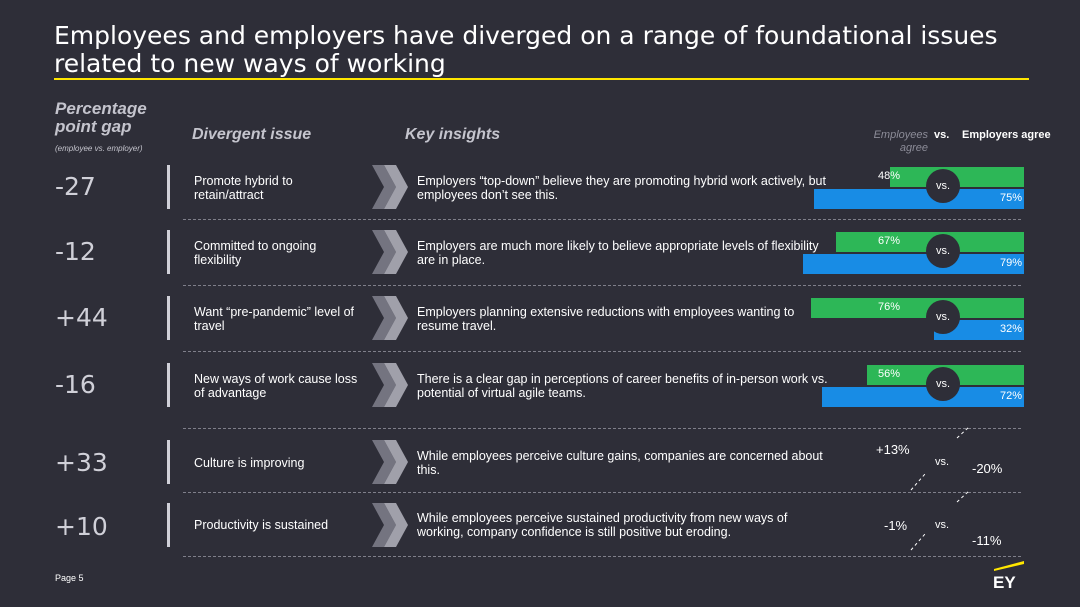 The image size is (1080, 607). What do you see at coordinates (1010, 263) in the screenshot?
I see `employers-label: 79%` at bounding box center [1010, 263].